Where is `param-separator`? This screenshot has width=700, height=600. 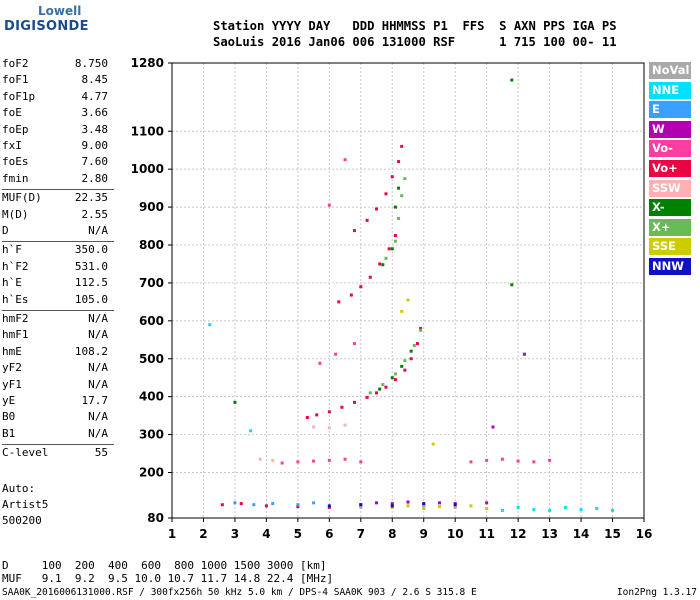
param-separator is located at coordinates (58, 445).